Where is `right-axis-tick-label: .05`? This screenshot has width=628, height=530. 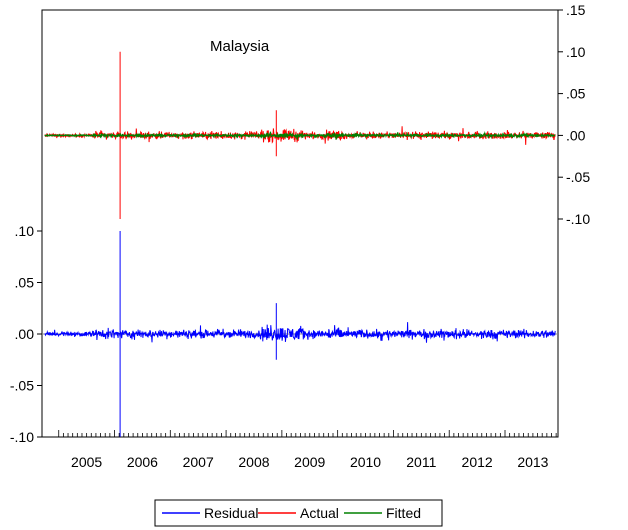 right-axis-tick-label: .05 is located at coordinates (576, 94).